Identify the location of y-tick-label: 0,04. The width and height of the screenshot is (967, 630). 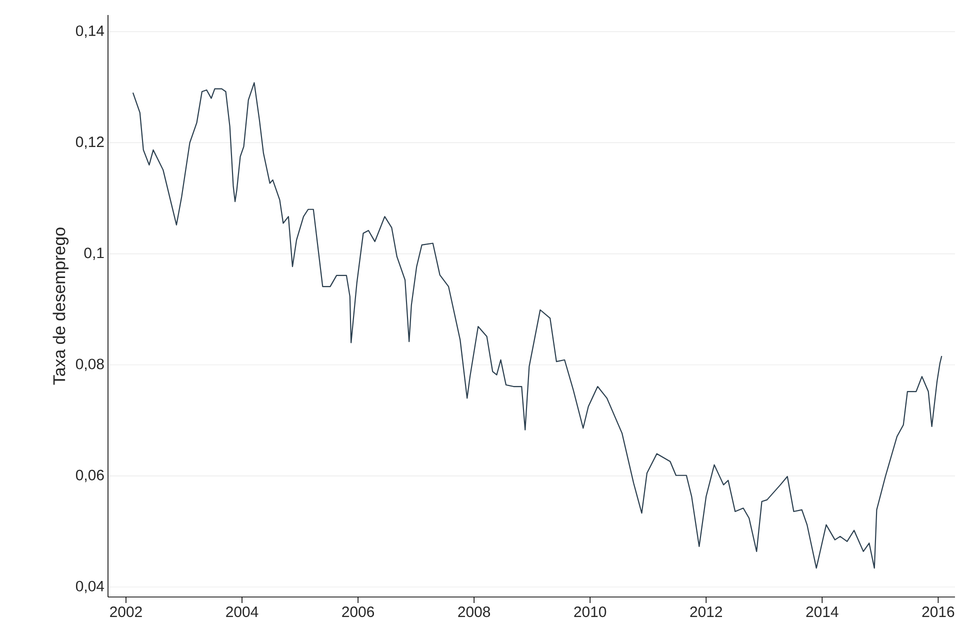
(90, 587).